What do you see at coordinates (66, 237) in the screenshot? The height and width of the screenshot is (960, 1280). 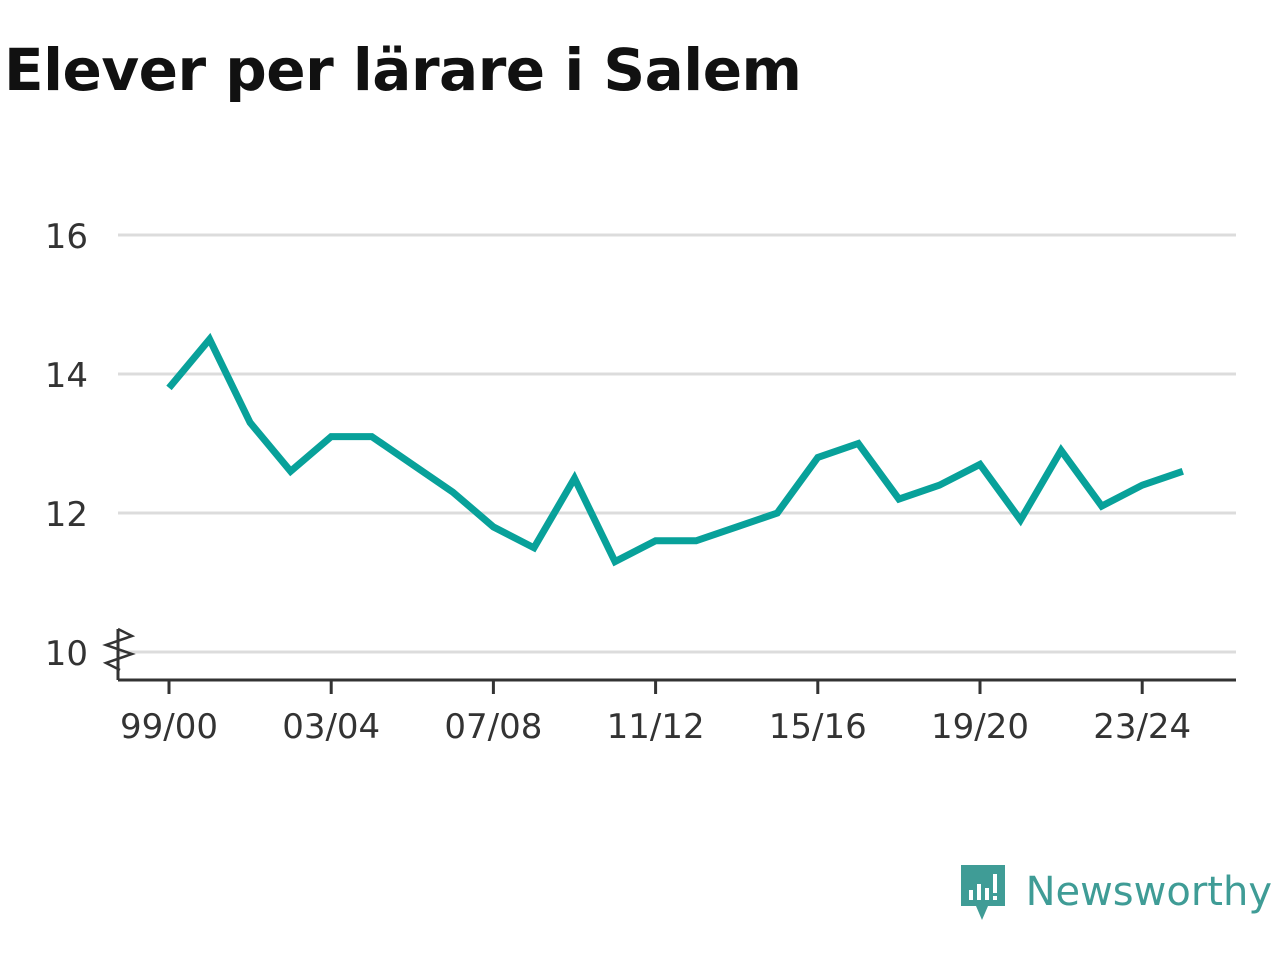 I see `y-tick-label: 16` at bounding box center [66, 237].